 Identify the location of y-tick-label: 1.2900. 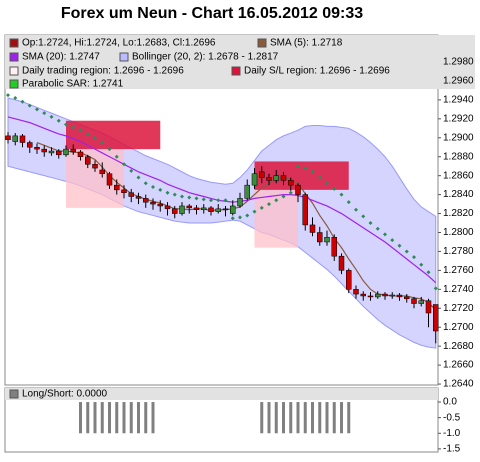
(458, 137).